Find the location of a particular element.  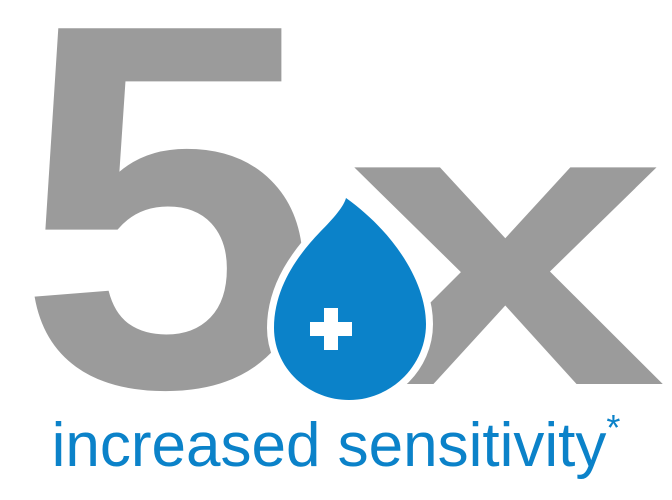

water-drop-icon is located at coordinates (350, 299).